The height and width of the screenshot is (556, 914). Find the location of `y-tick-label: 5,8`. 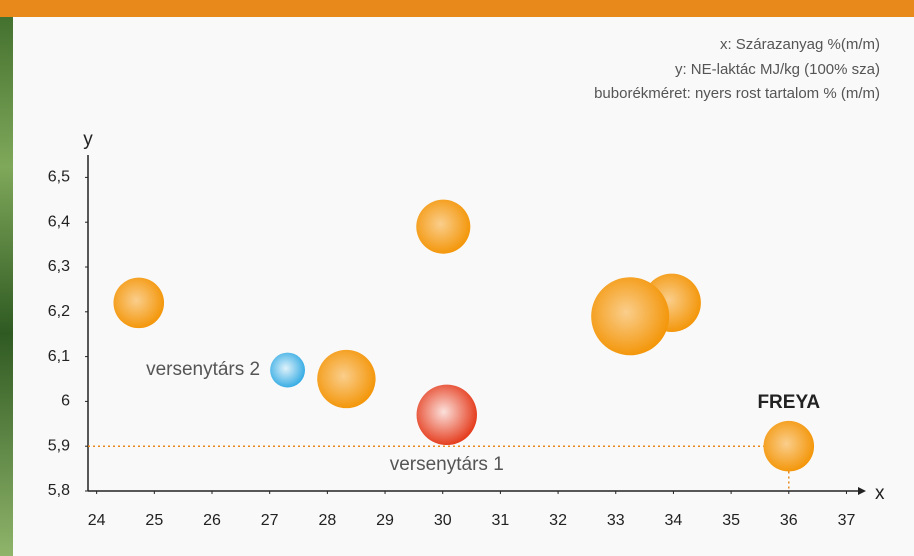

y-tick-label: 5,8 is located at coordinates (59, 490).